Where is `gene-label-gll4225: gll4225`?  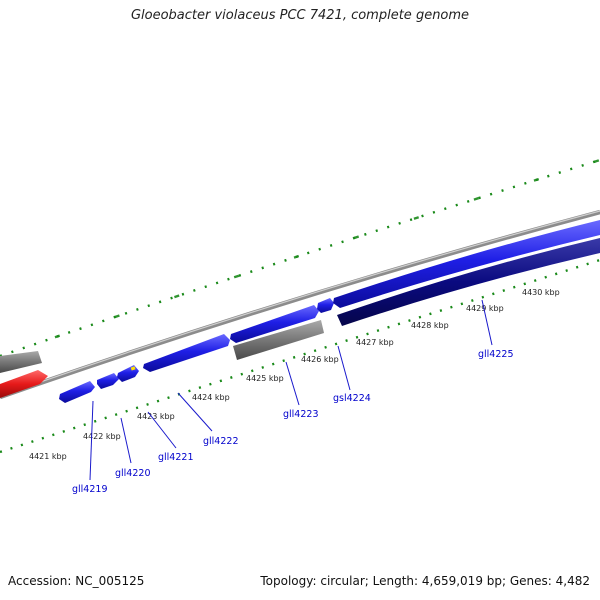
gene-label-gll4225: gll4225 is located at coordinates (496, 354).